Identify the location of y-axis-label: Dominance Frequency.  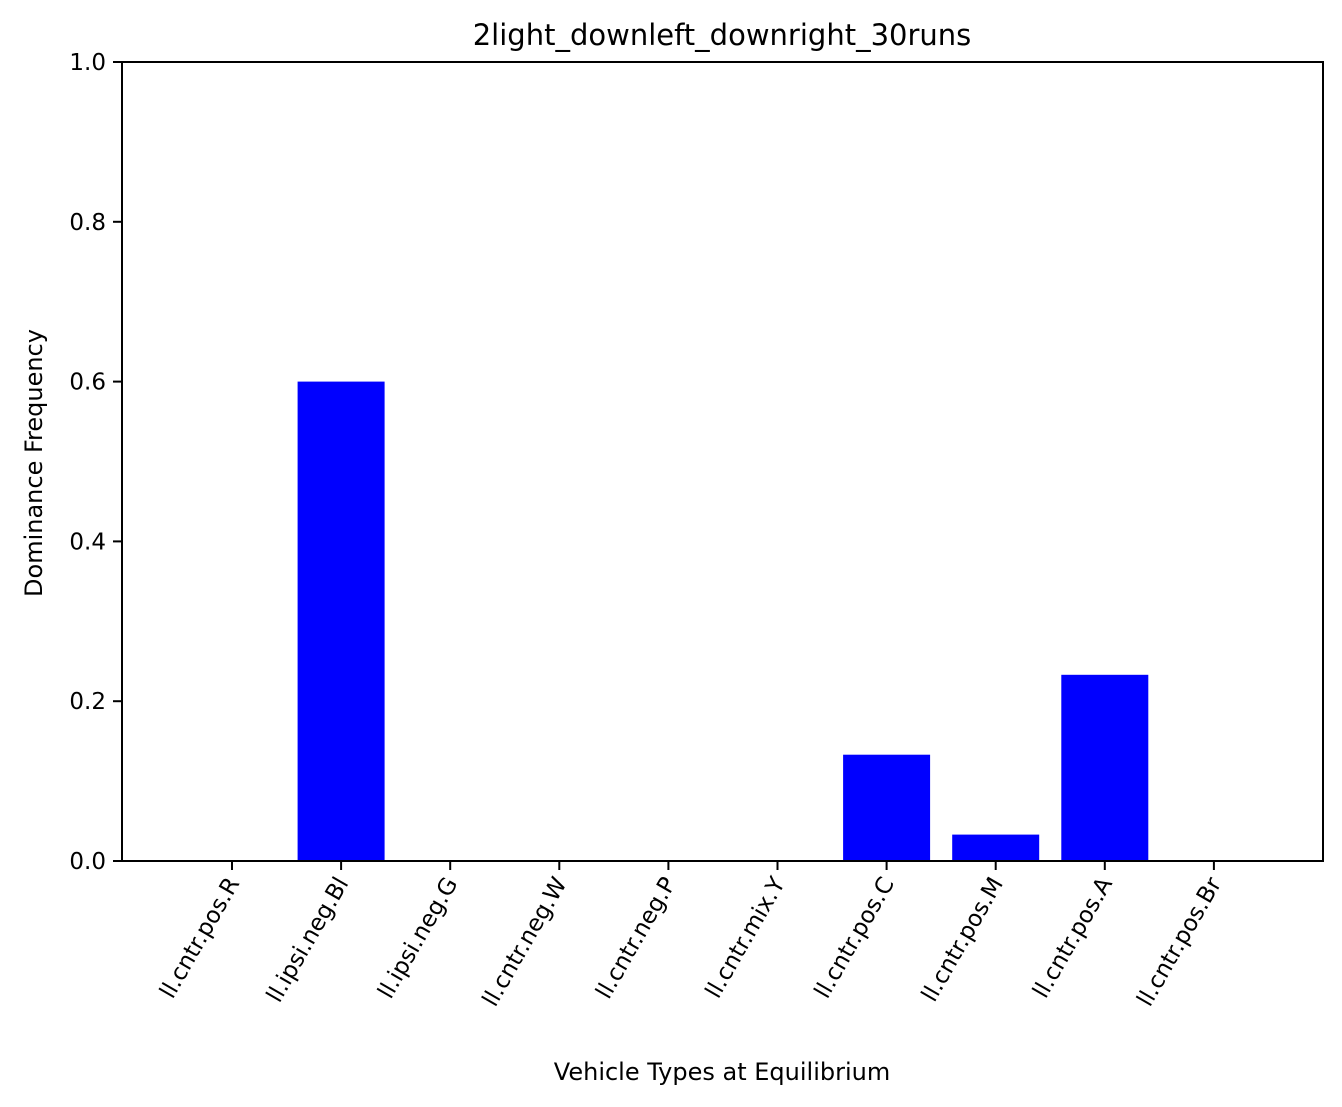
(34, 463).